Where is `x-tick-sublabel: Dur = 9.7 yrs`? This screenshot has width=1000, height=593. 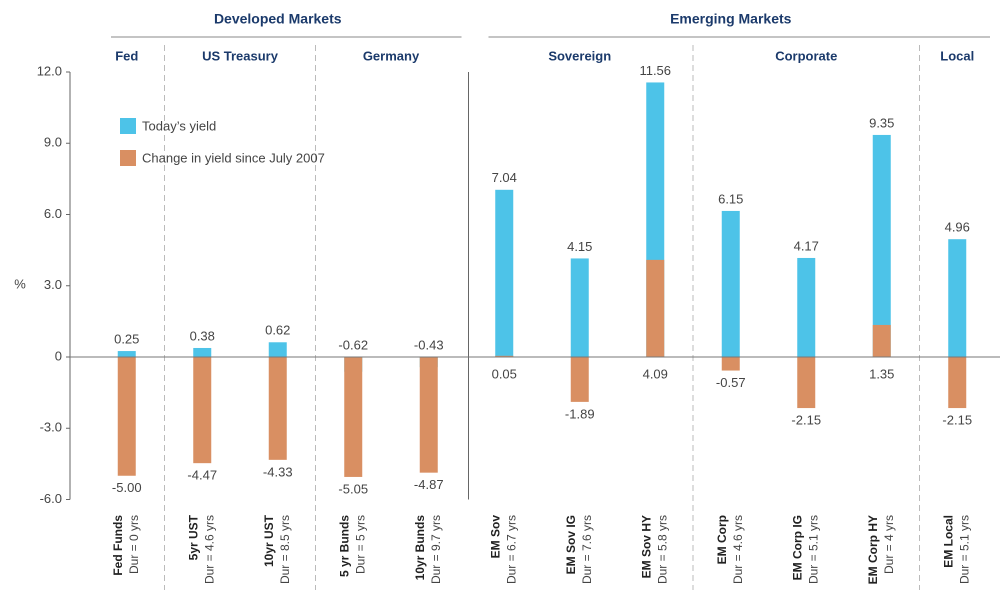
x-tick-sublabel: Dur = 9.7 yrs is located at coordinates (436, 549).